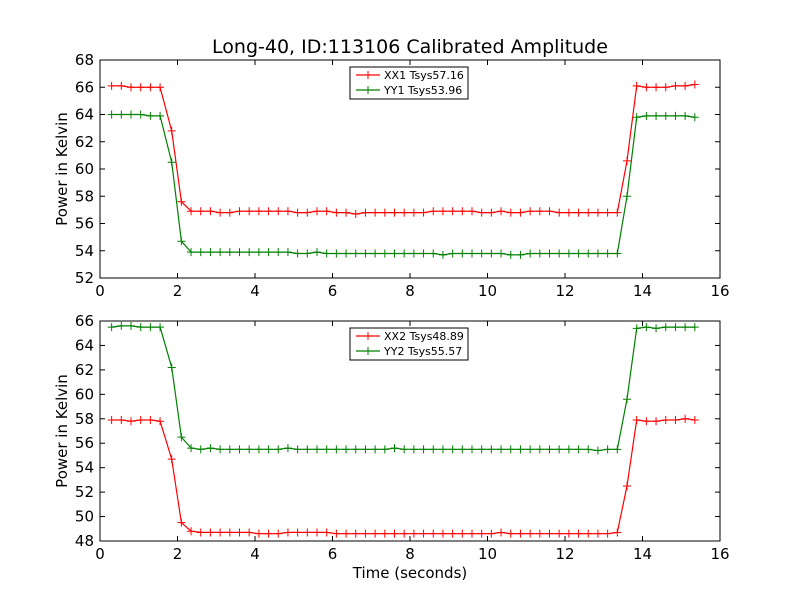 The height and width of the screenshot is (600, 800). Describe the element at coordinates (84, 224) in the screenshot. I see `y-tick-label: 56` at that location.